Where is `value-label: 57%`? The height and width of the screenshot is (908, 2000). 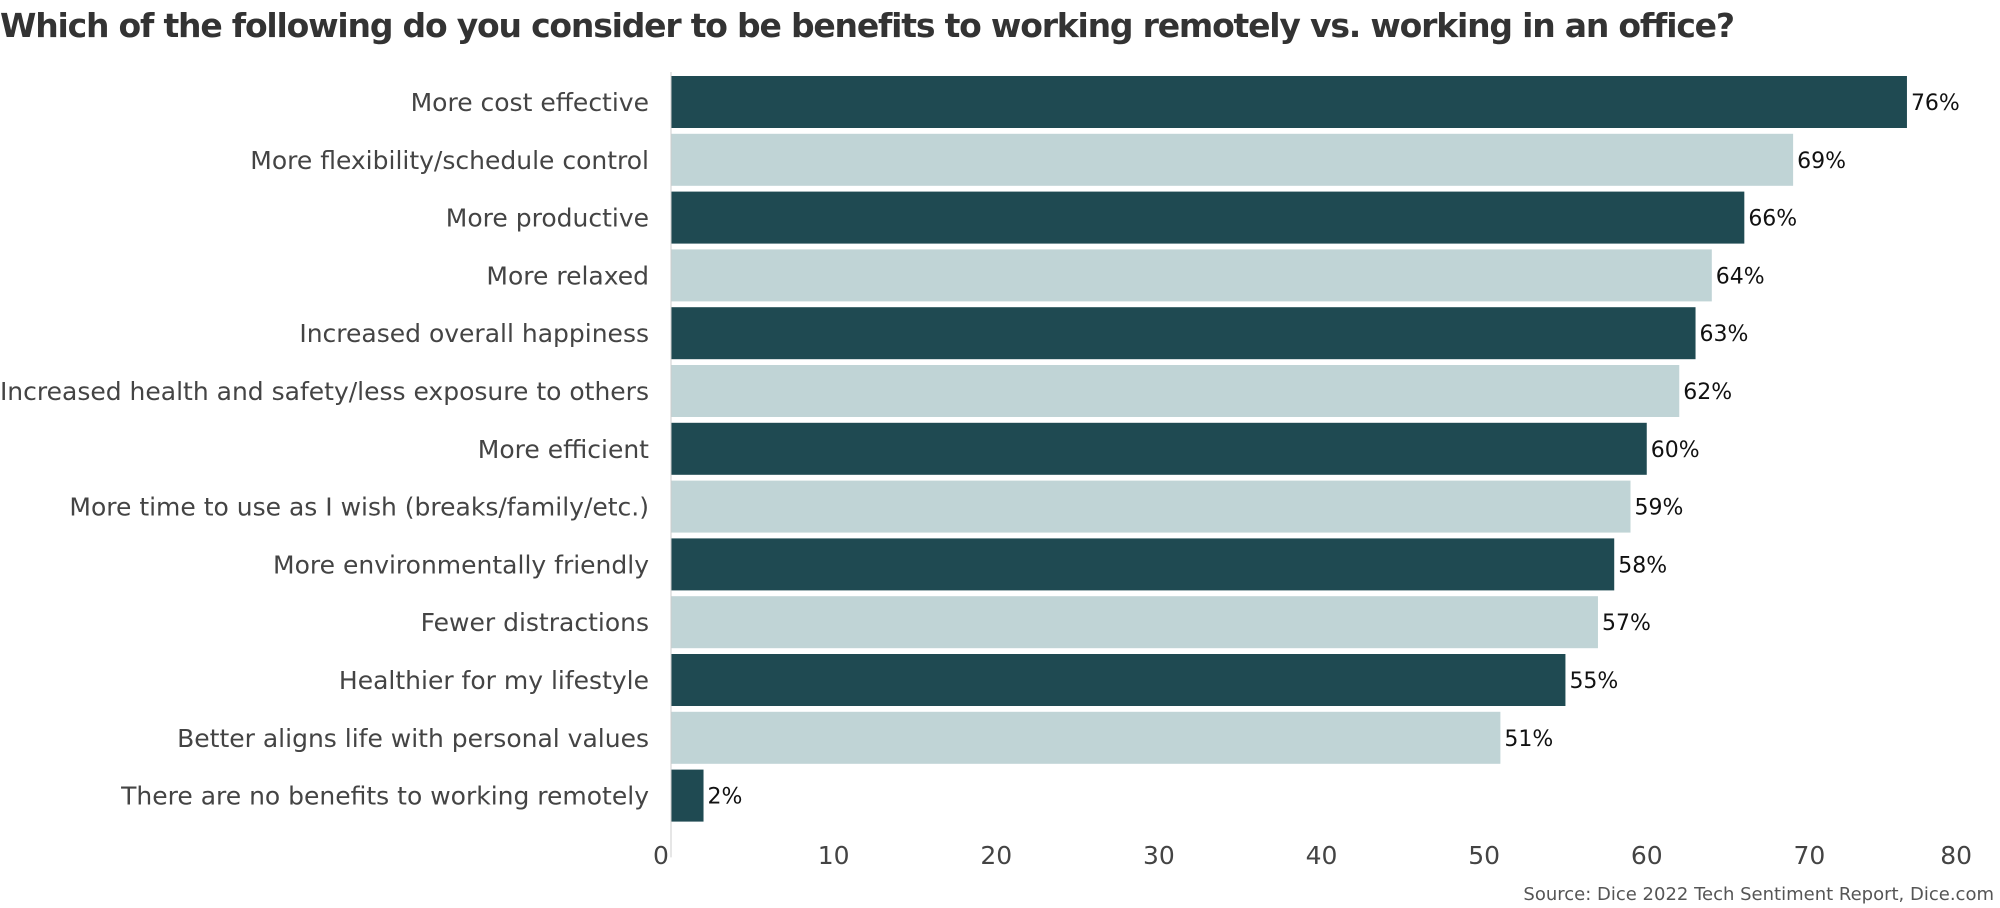 value-label: 57% is located at coordinates (1626, 623).